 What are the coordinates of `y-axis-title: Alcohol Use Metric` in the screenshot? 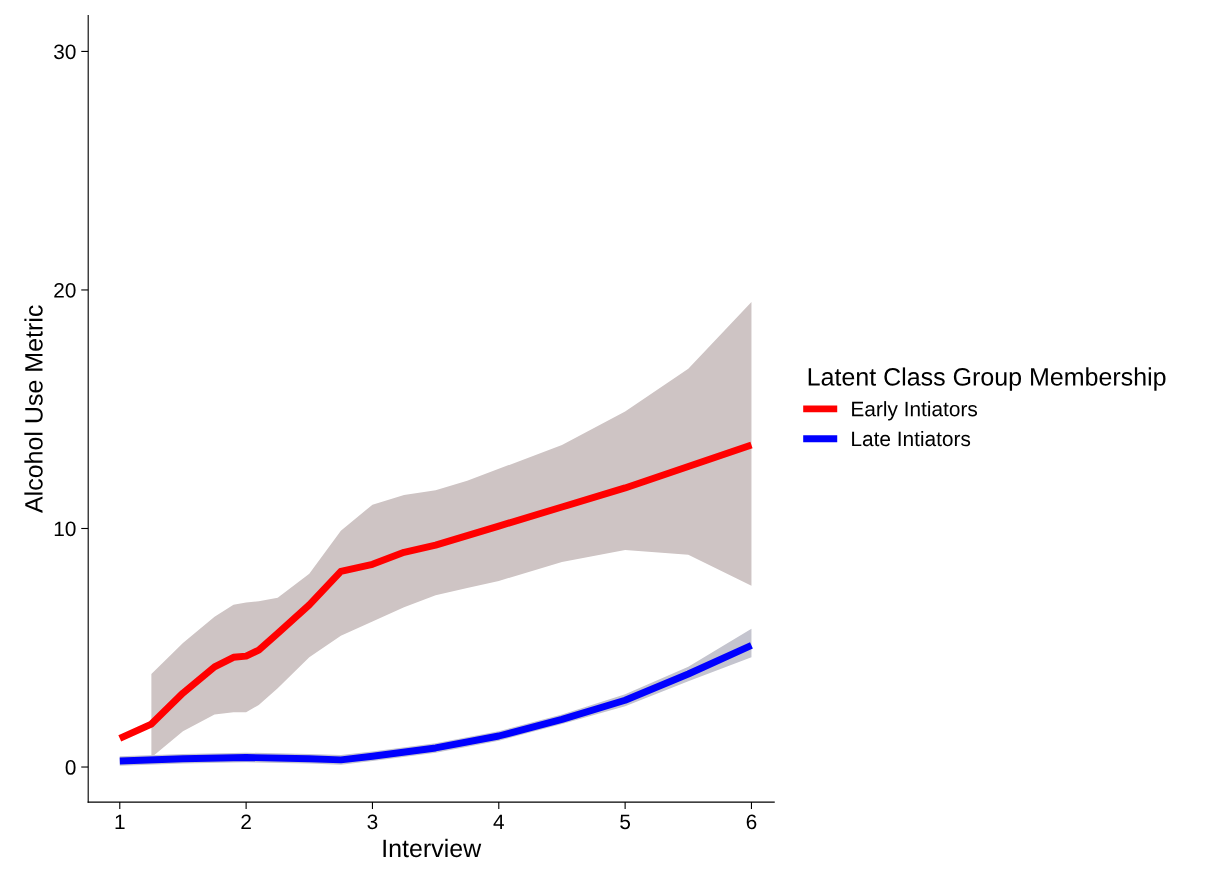 It's located at (33, 409).